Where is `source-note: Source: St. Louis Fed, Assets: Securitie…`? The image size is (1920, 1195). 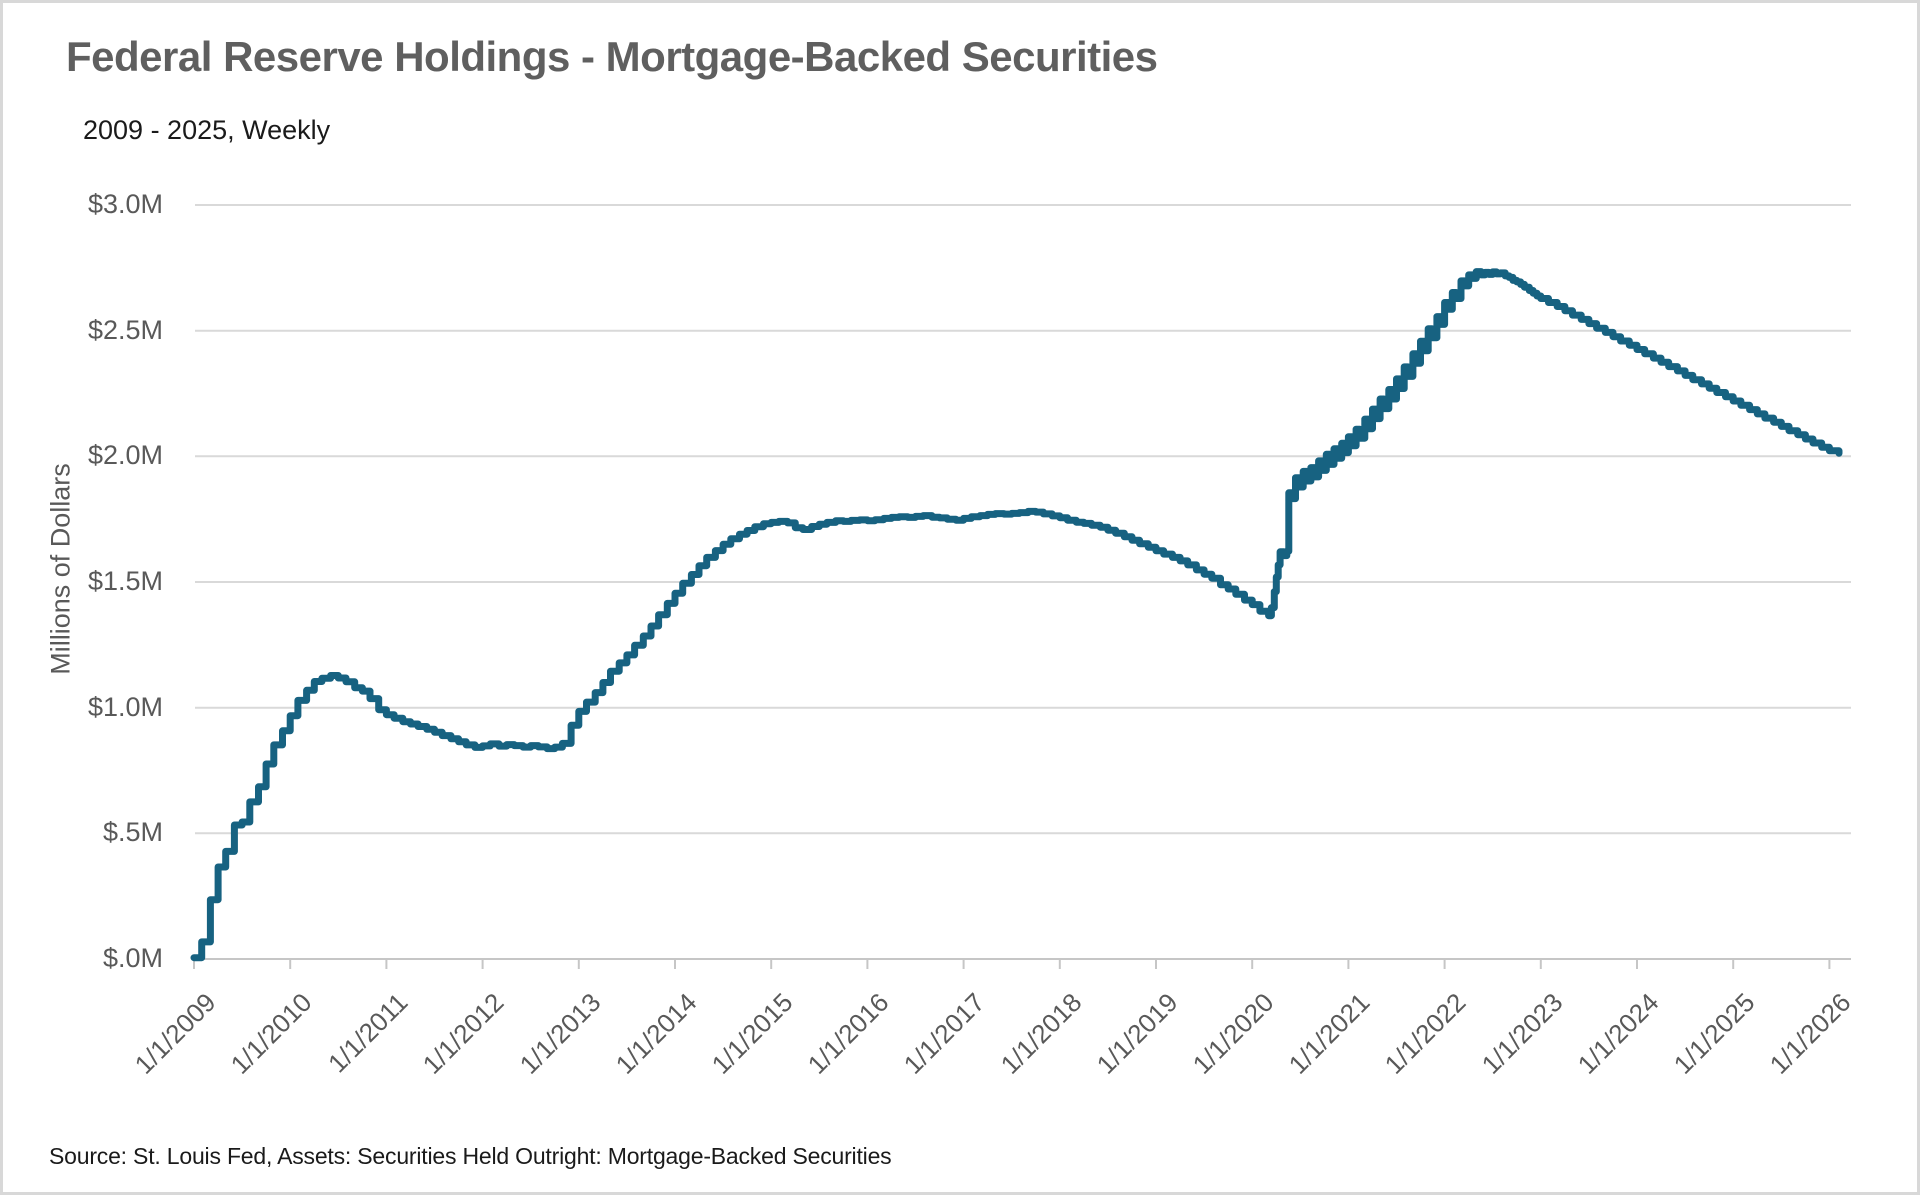 source-note: Source: St. Louis Fed, Assets: Securitie… is located at coordinates (470, 1156).